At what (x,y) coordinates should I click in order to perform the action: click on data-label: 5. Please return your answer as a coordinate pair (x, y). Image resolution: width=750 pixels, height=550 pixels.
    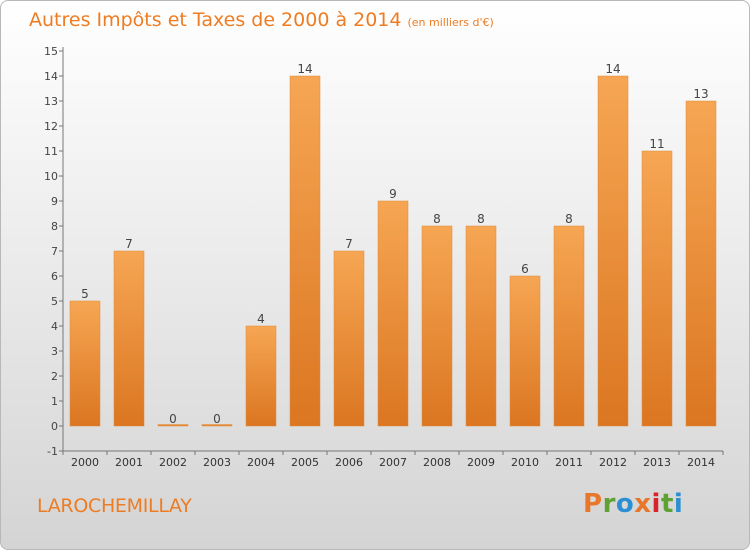
    Looking at the image, I should click on (85, 294).